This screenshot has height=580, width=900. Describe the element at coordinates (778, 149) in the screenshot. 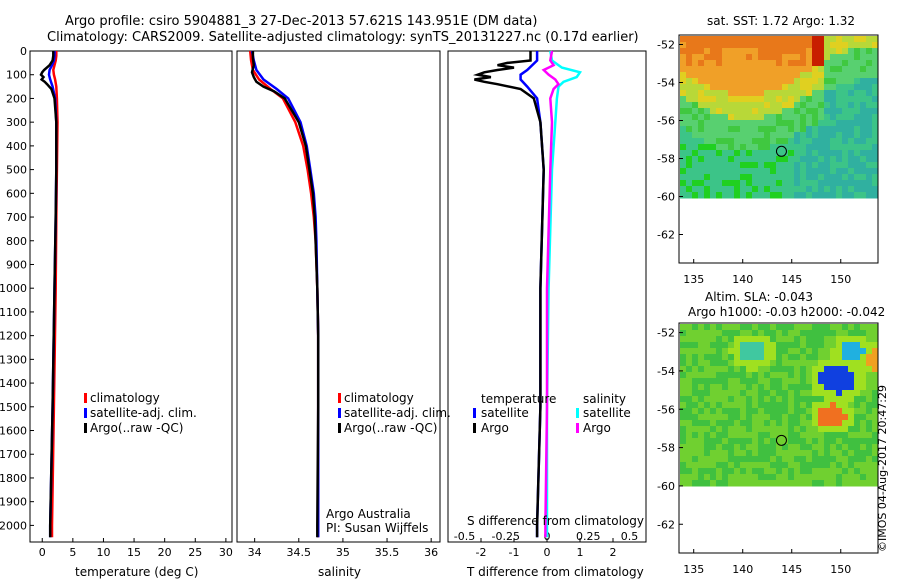

I see `sst-map-frame` at that location.